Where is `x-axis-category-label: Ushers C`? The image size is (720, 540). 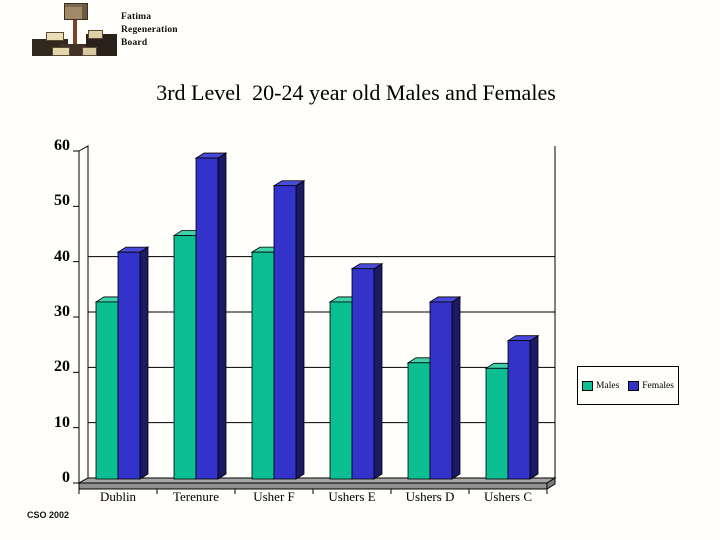 x-axis-category-label: Ushers C is located at coordinates (508, 496).